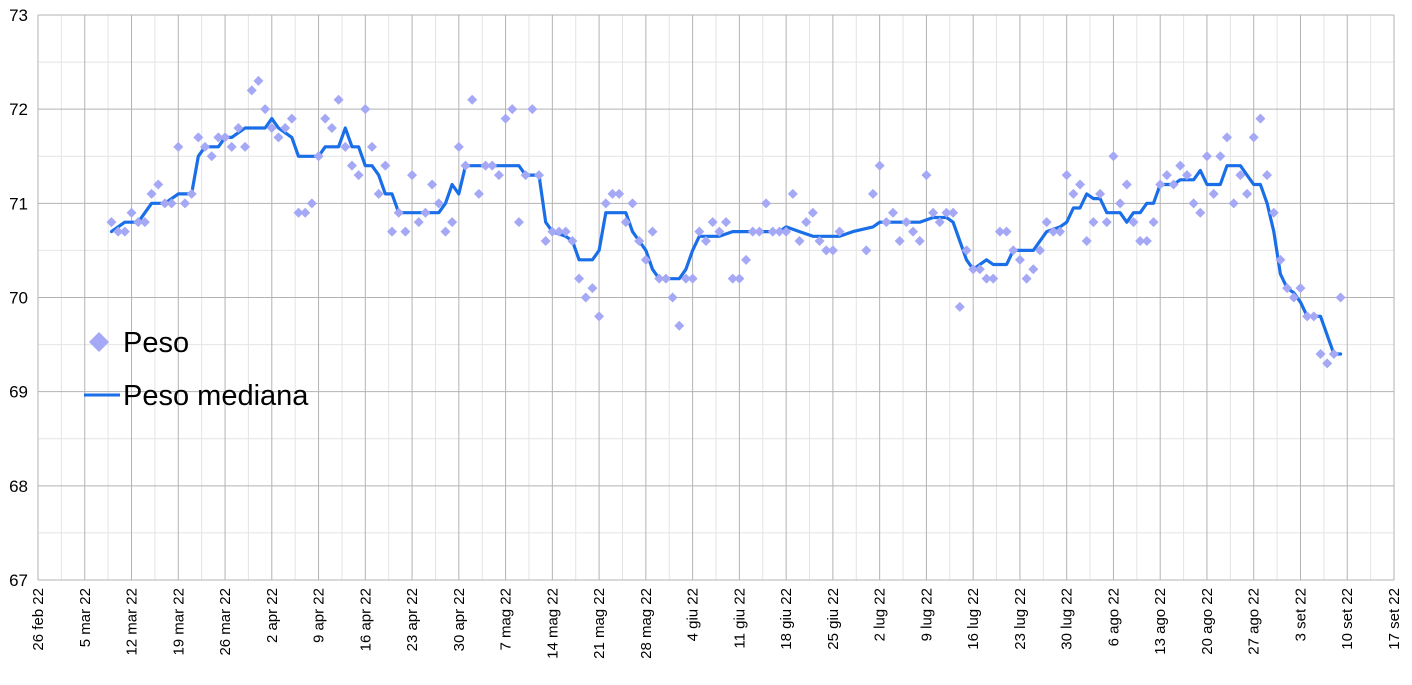 The image size is (1412, 685). Describe the element at coordinates (1113, 617) in the screenshot. I see `x-tick-label: 6 ago 22` at that location.